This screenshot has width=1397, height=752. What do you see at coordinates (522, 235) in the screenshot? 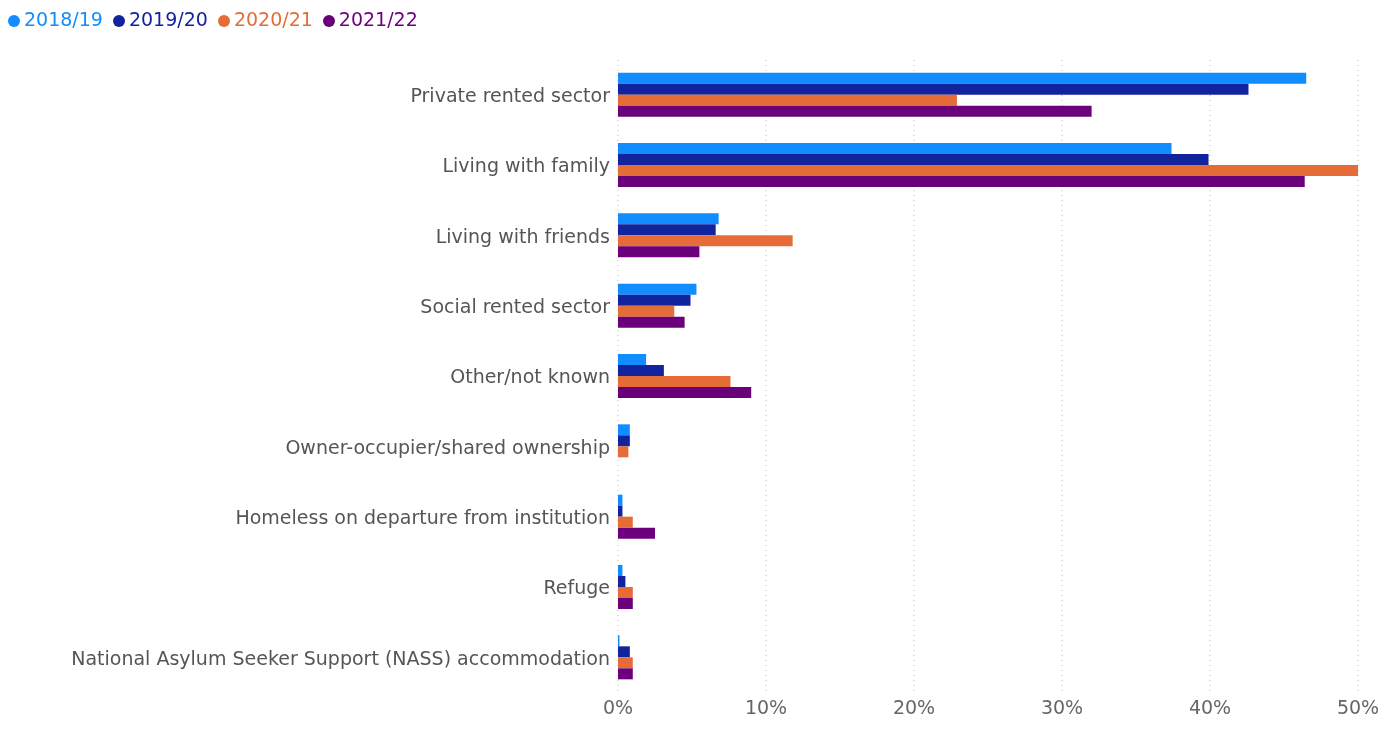
I see `y-tick-label: Living with friends` at bounding box center [522, 235].